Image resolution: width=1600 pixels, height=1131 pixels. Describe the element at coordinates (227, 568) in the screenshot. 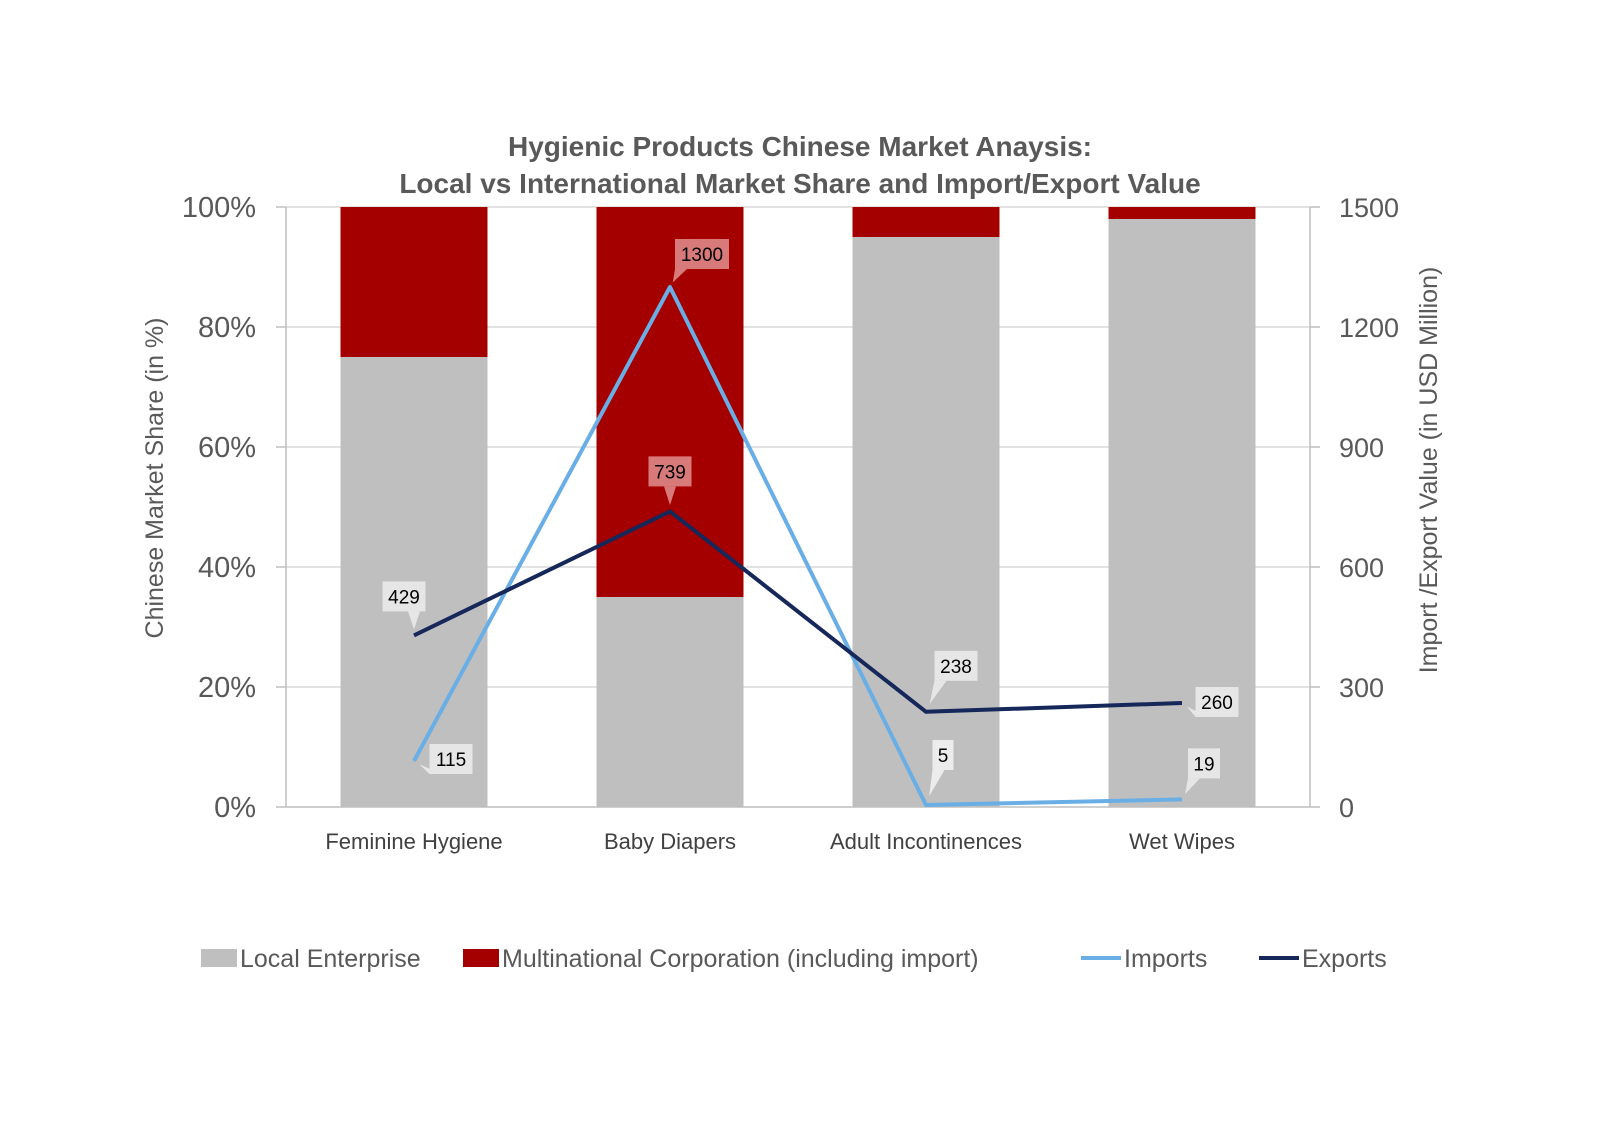

I see `y-left-tick-label: 40%` at that location.